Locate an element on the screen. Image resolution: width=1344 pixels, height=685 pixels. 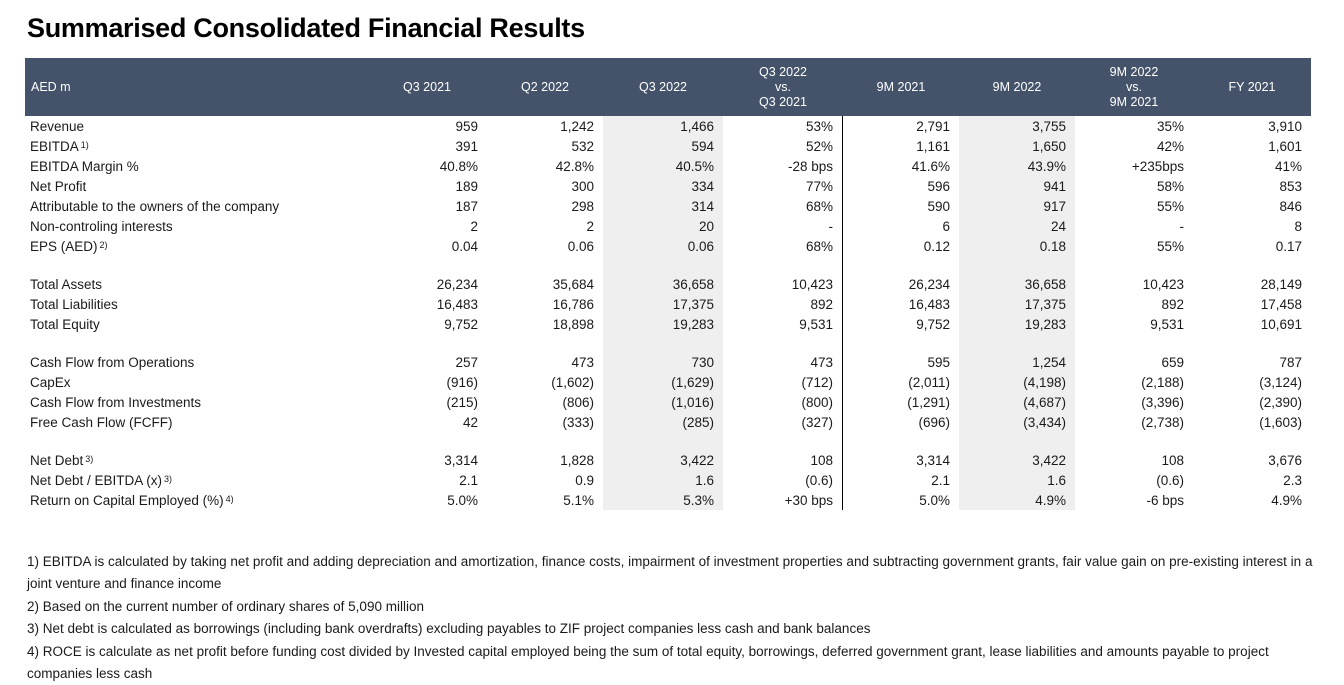
data-cell: (916) is located at coordinates (462, 382).